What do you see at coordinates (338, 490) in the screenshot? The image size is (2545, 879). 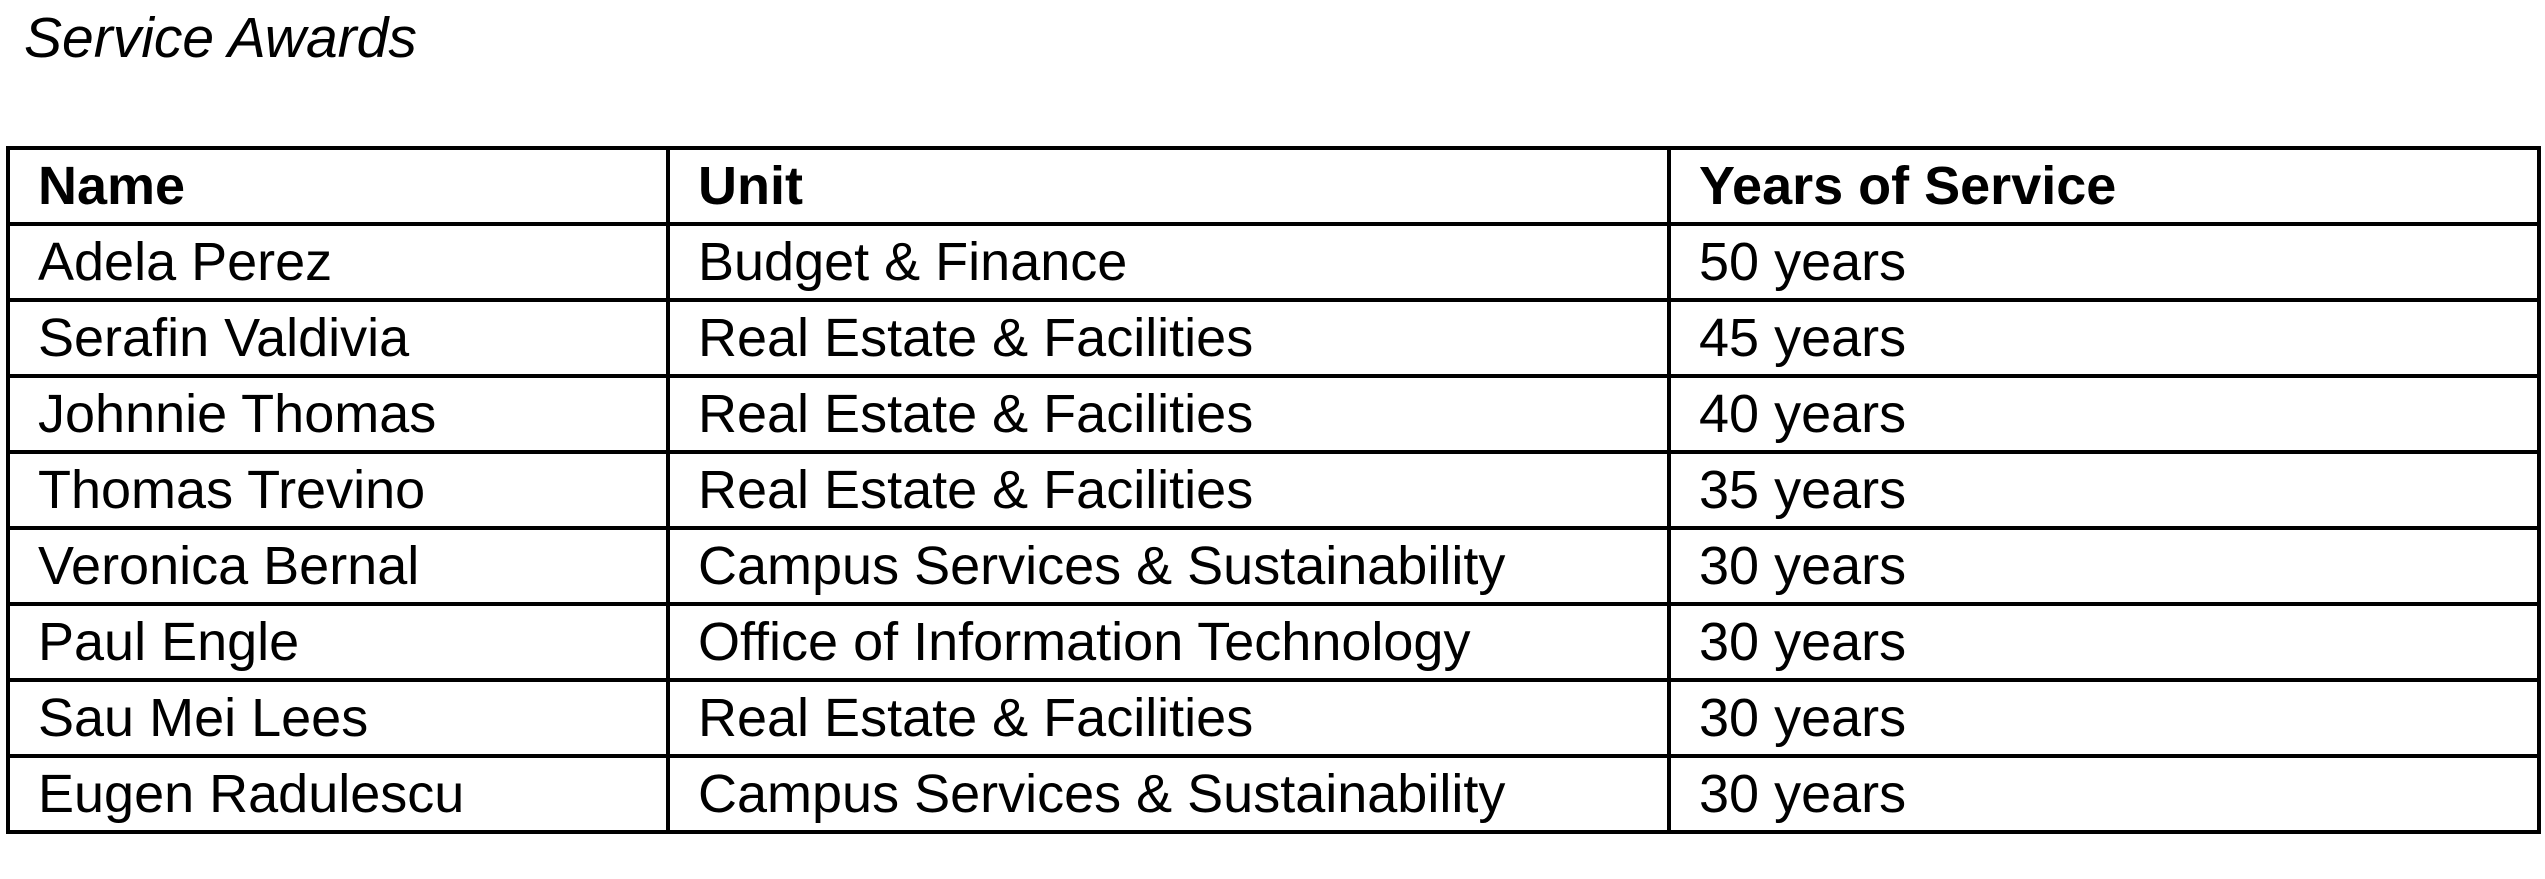 I see `cell-name: Thomas Trevino` at bounding box center [338, 490].